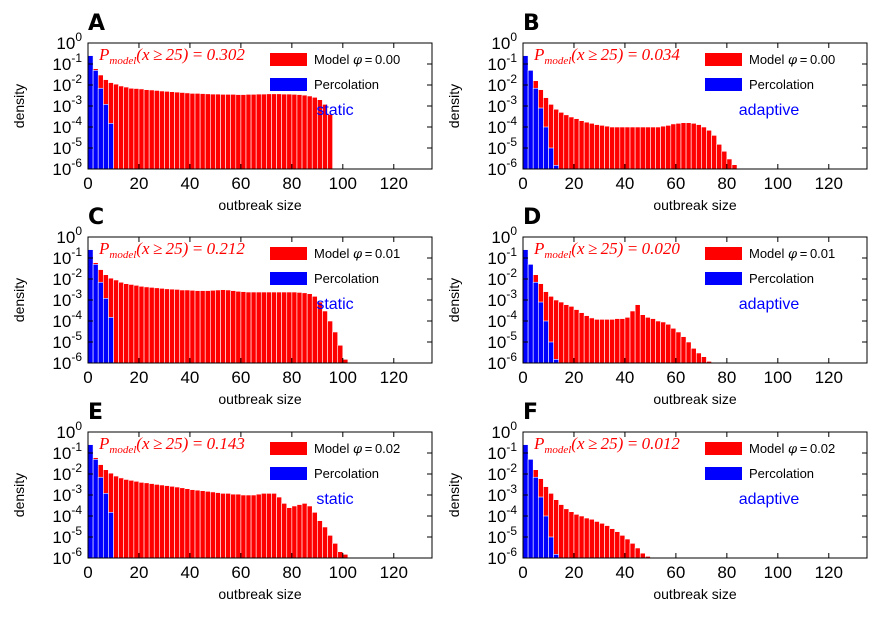 The width and height of the screenshot is (872, 633). I want to click on y-tick-label: 10⁻³, so click(502, 104).